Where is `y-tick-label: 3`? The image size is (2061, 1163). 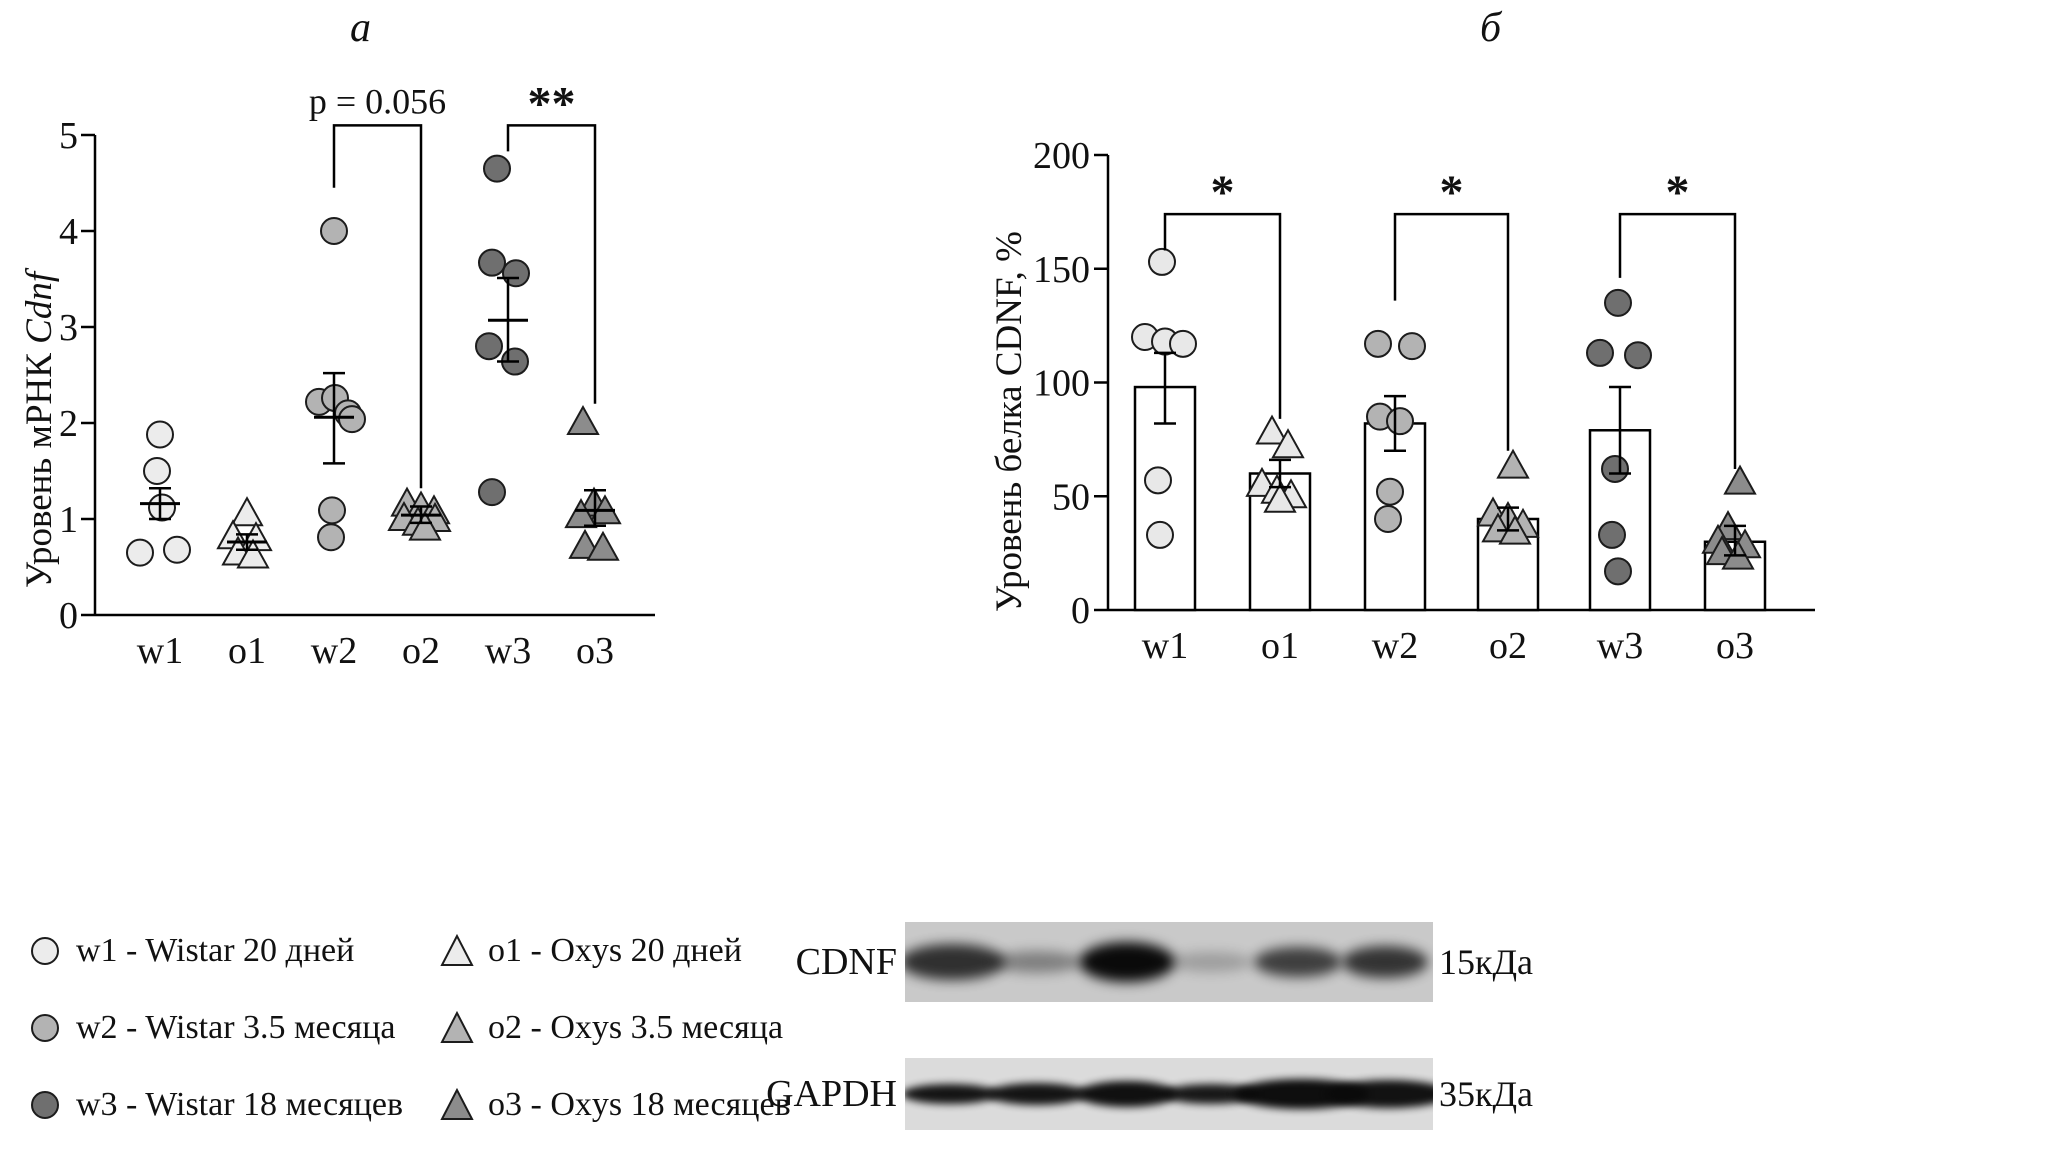
y-tick-label: 3 is located at coordinates (68, 328).